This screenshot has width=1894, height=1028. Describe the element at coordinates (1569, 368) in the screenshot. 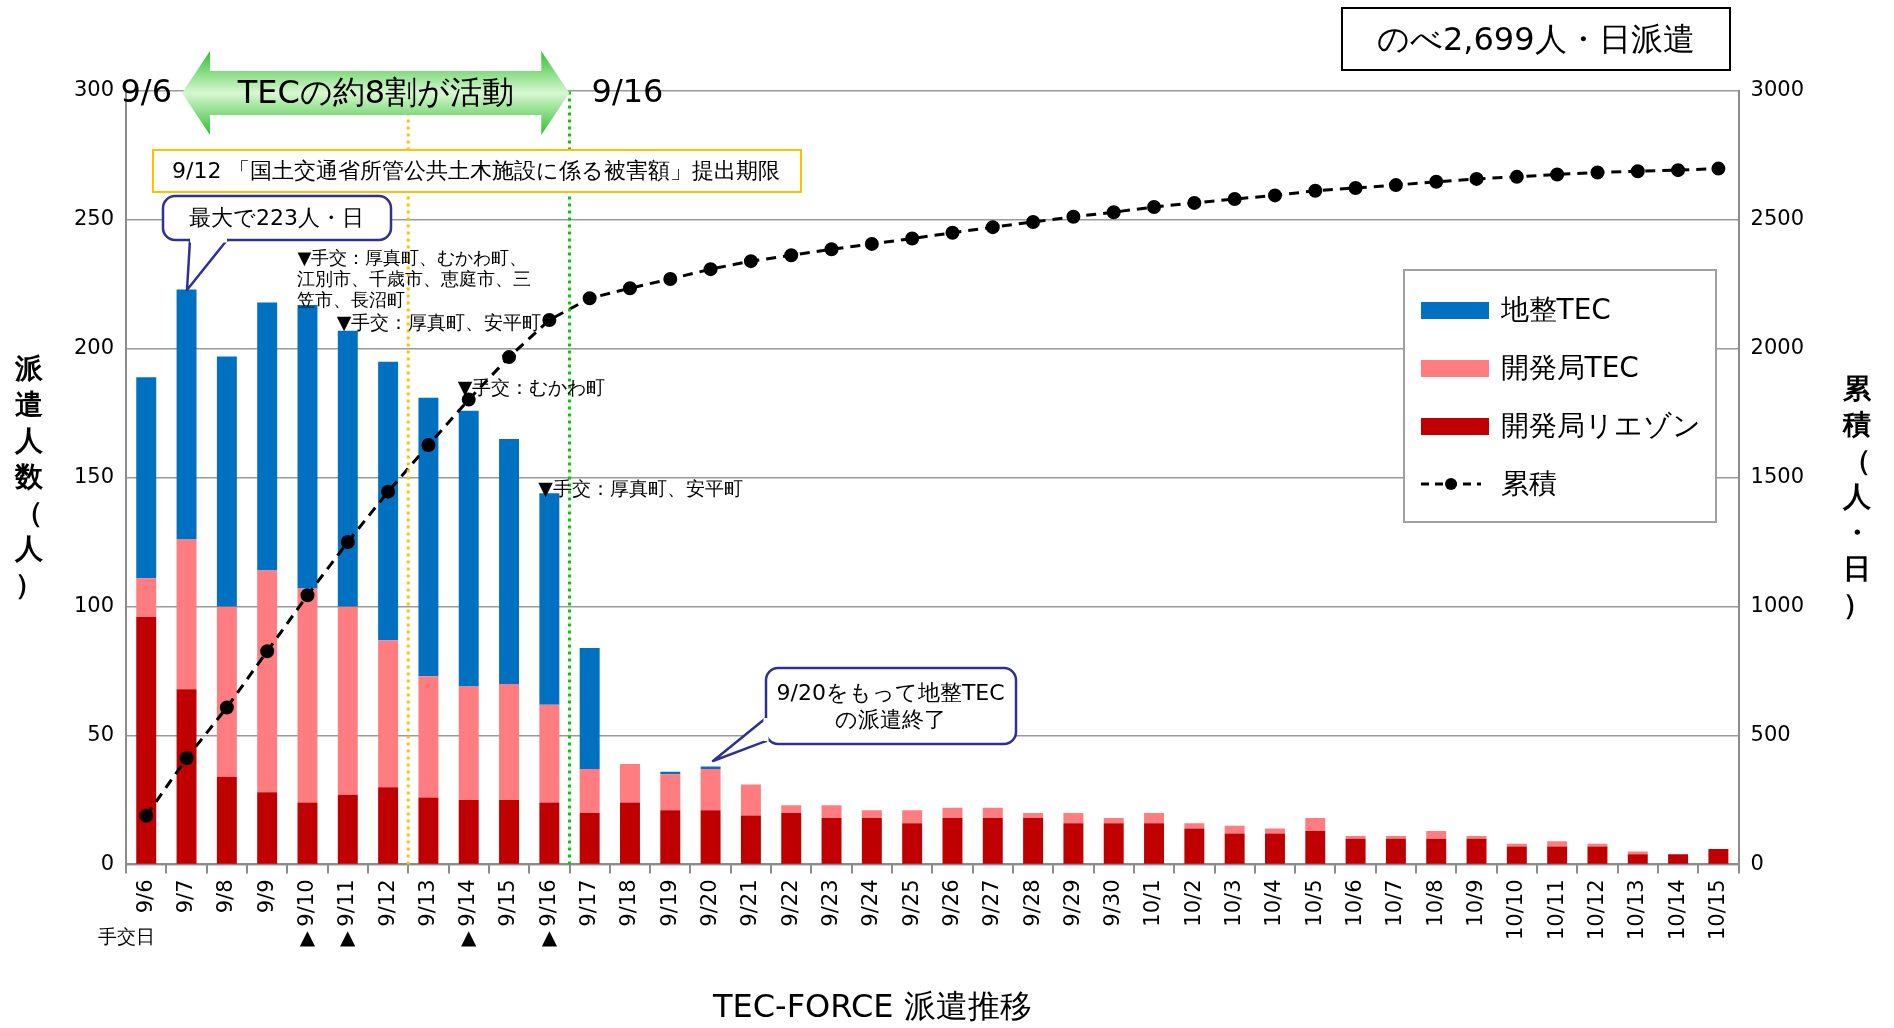

I see `legend-label: 開発局TEC` at that location.